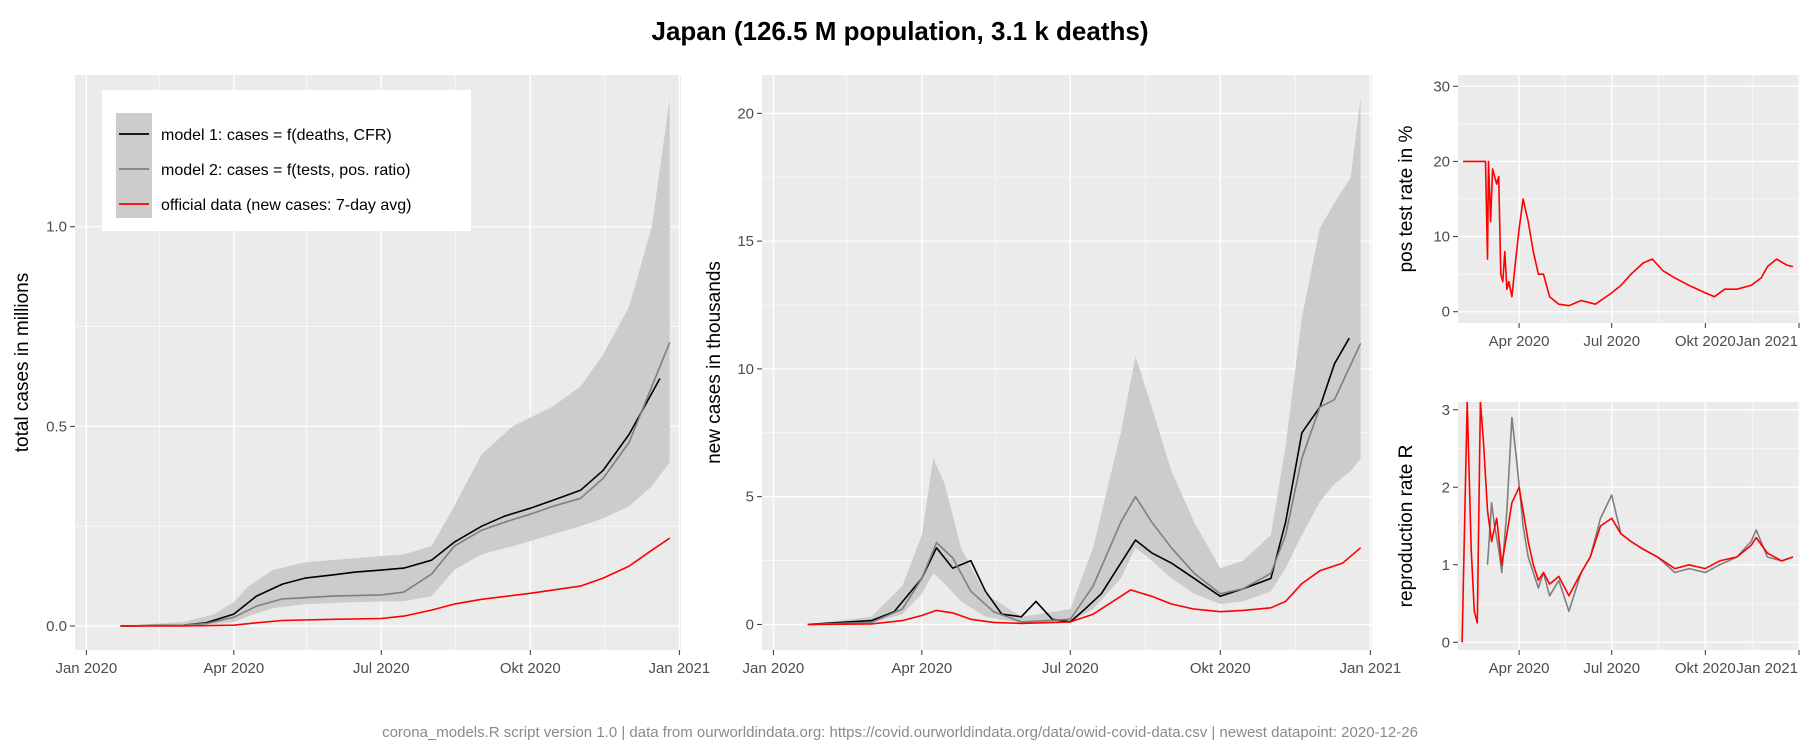 Image resolution: width=1800 pixels, height=750 pixels. Describe the element at coordinates (22, 363) in the screenshot. I see `y-axis-label: total cases in millions` at that location.